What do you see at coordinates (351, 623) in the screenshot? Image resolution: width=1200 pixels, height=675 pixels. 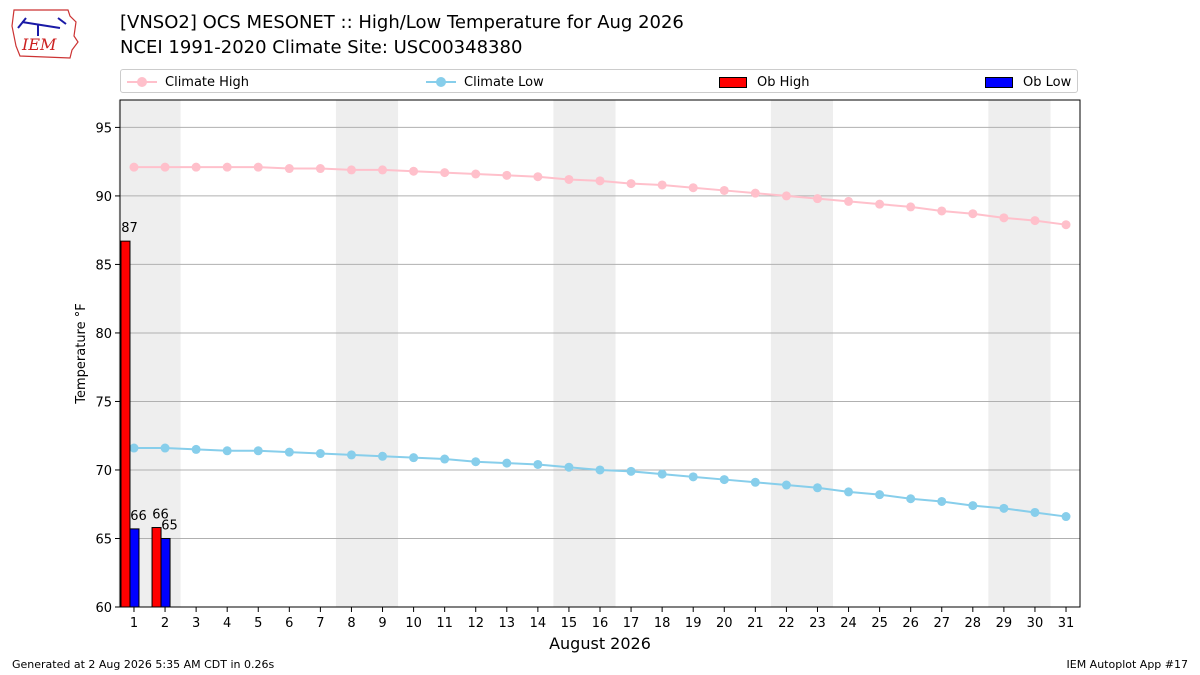 I see `x-tick-label: 8` at bounding box center [351, 623].